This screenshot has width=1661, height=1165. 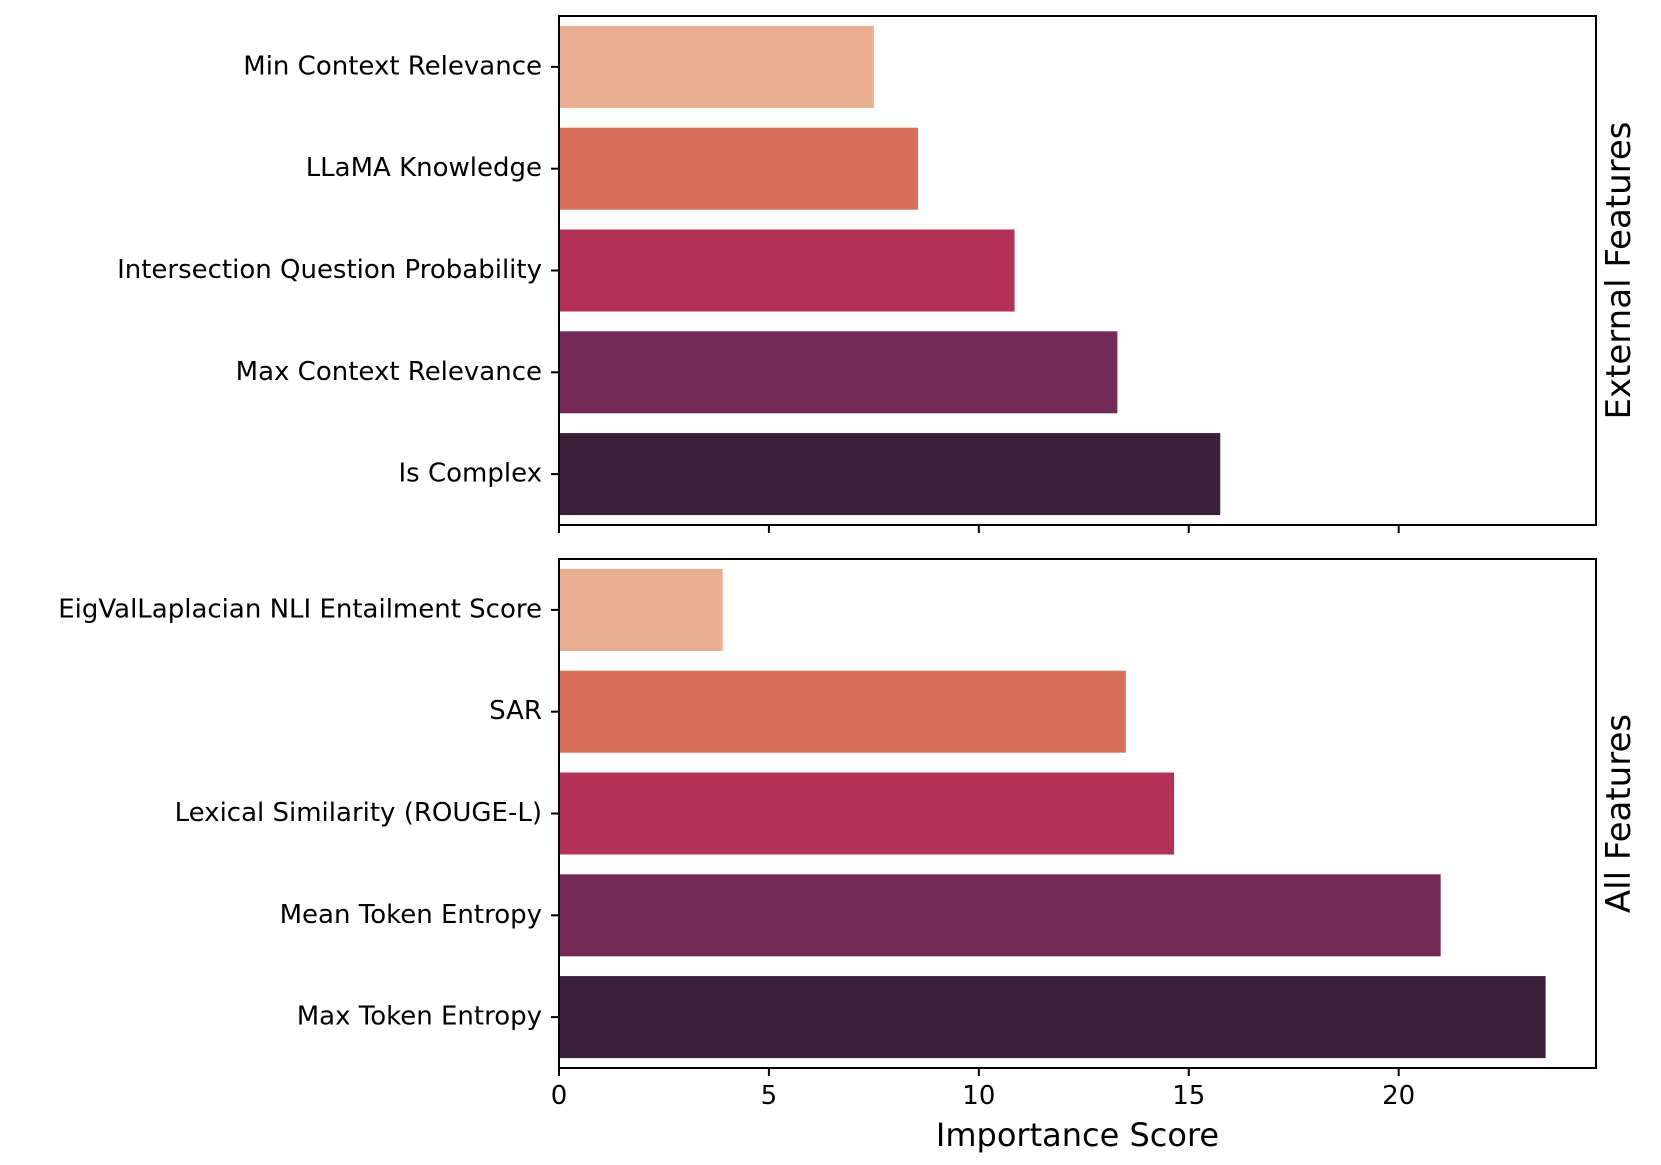 I want to click on y-tick-label: Max Token Entropy, so click(x=419, y=1017).